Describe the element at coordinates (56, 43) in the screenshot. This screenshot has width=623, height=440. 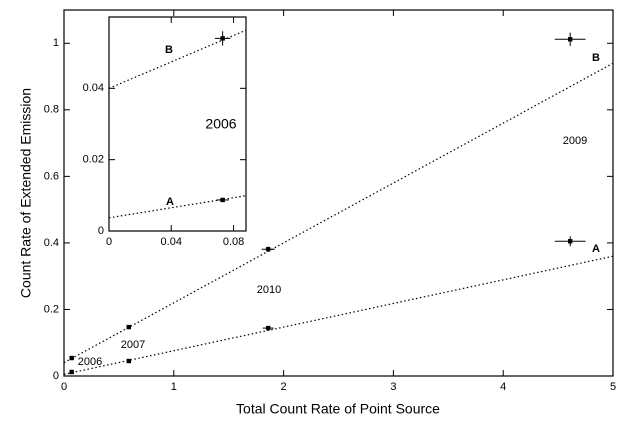
I see `y-tick-label: 1` at that location.